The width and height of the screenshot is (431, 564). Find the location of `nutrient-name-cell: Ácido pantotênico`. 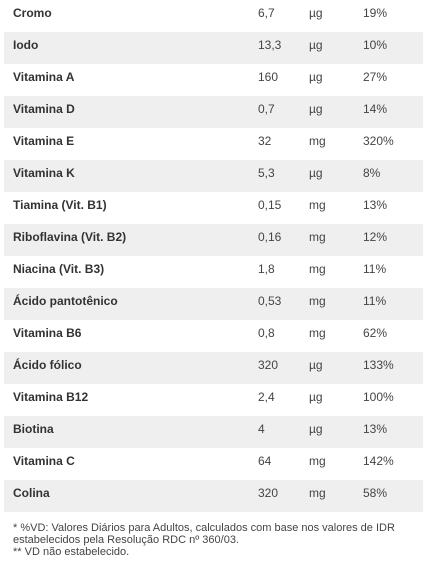

nutrient-name-cell: Ácido pantotênico is located at coordinates (131, 304).